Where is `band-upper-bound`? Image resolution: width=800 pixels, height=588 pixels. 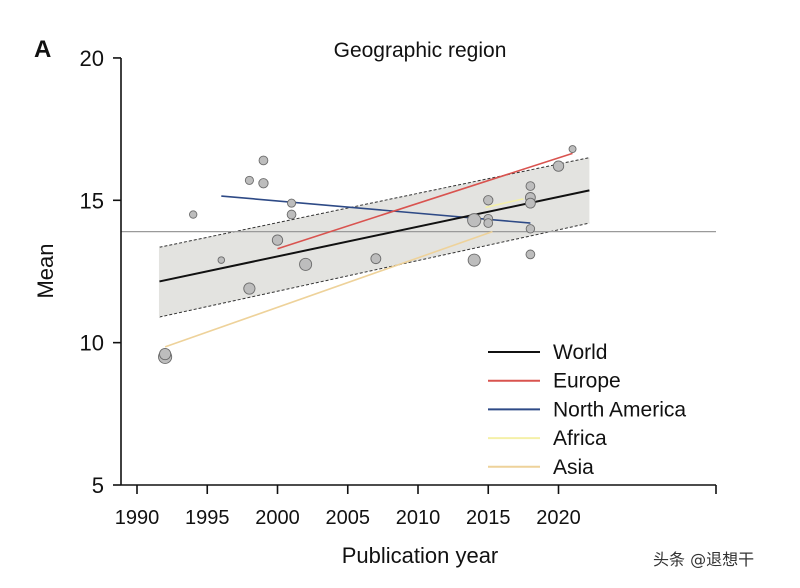 band-upper-bound is located at coordinates (374, 202).